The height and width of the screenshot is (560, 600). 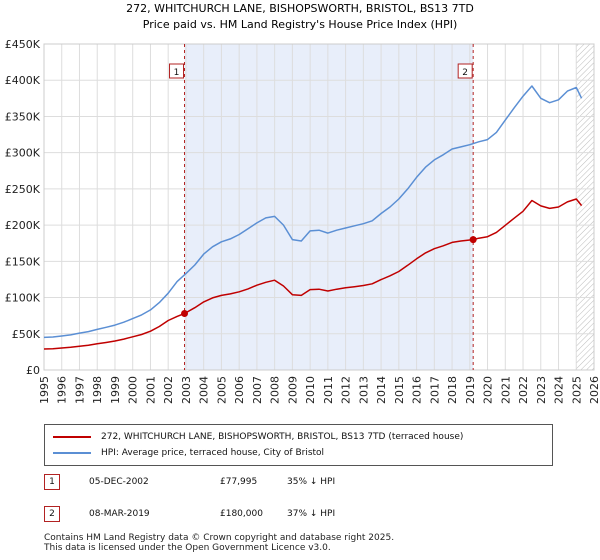 What do you see at coordinates (119, 482) in the screenshot?
I see `transaction-date: 05-DEC-2002` at bounding box center [119, 482].